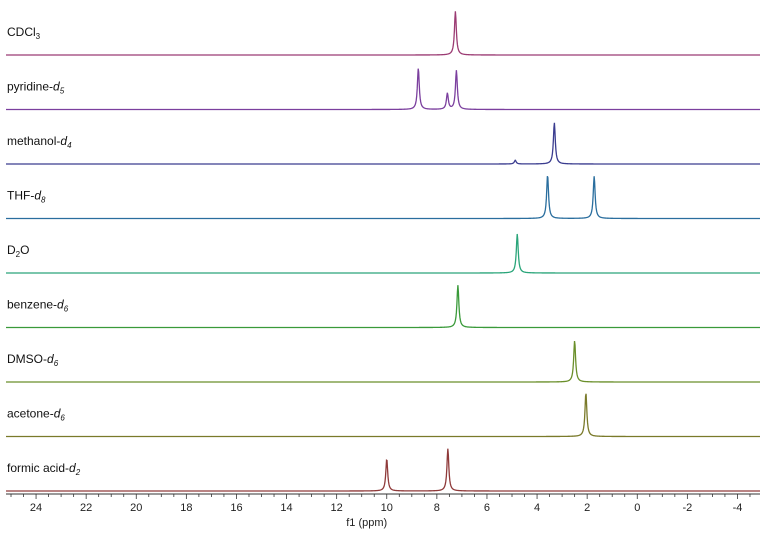  I want to click on x-tick-label: -2, so click(687, 508).